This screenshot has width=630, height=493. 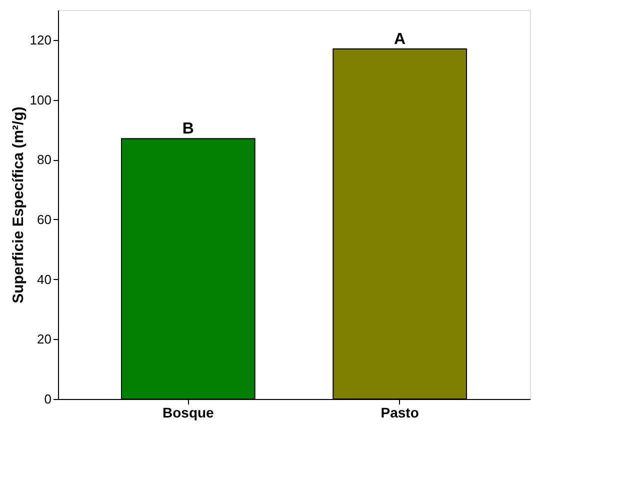 What do you see at coordinates (188, 412) in the screenshot?
I see `x-tick-label: Bosque` at bounding box center [188, 412].